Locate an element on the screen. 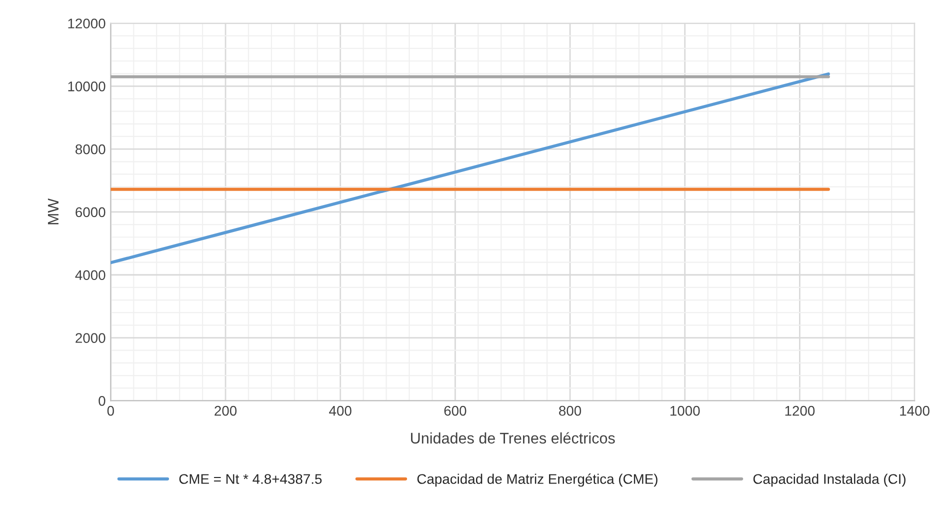  legend-label: Capacidad de Matriz Energética (CME) is located at coordinates (537, 480).